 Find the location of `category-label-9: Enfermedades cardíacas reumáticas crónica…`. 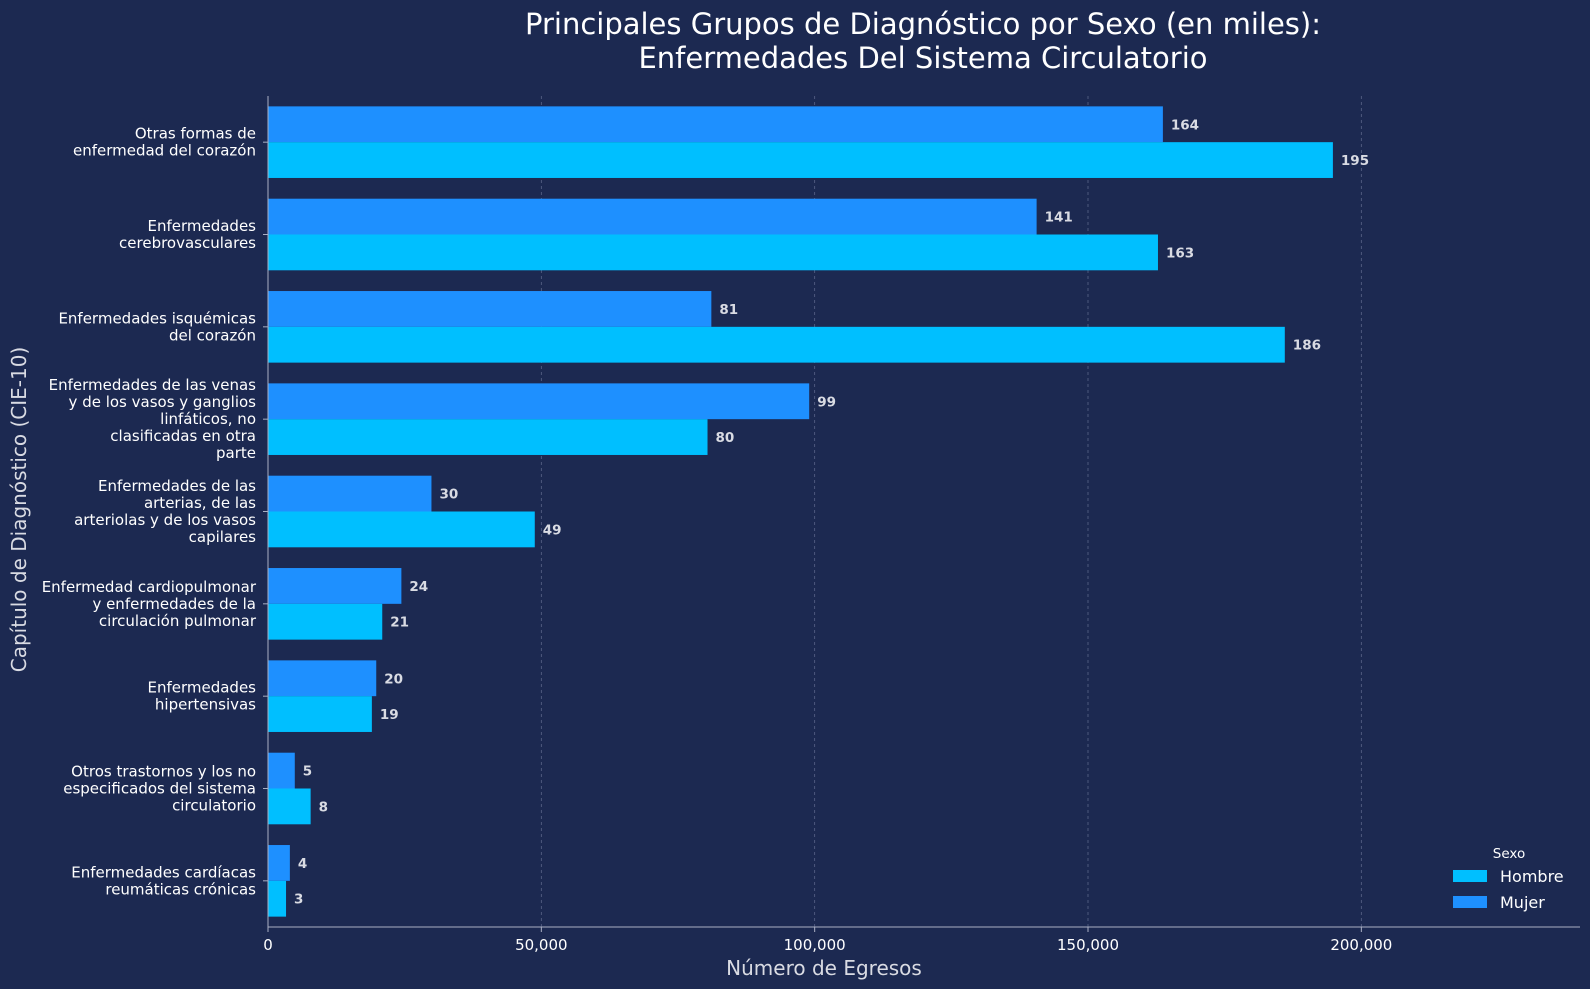

category-label-9: Enfermedades cardíacas reumáticas crónica… is located at coordinates (163, 880).